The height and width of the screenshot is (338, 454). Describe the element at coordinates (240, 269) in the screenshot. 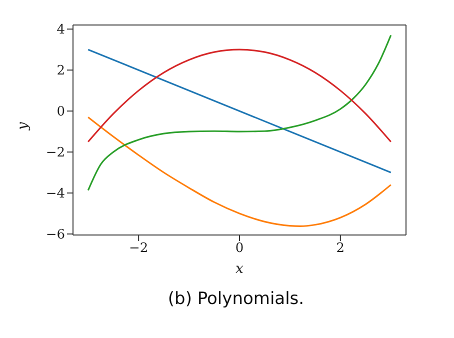

I see `x-axis-title: x` at that location.